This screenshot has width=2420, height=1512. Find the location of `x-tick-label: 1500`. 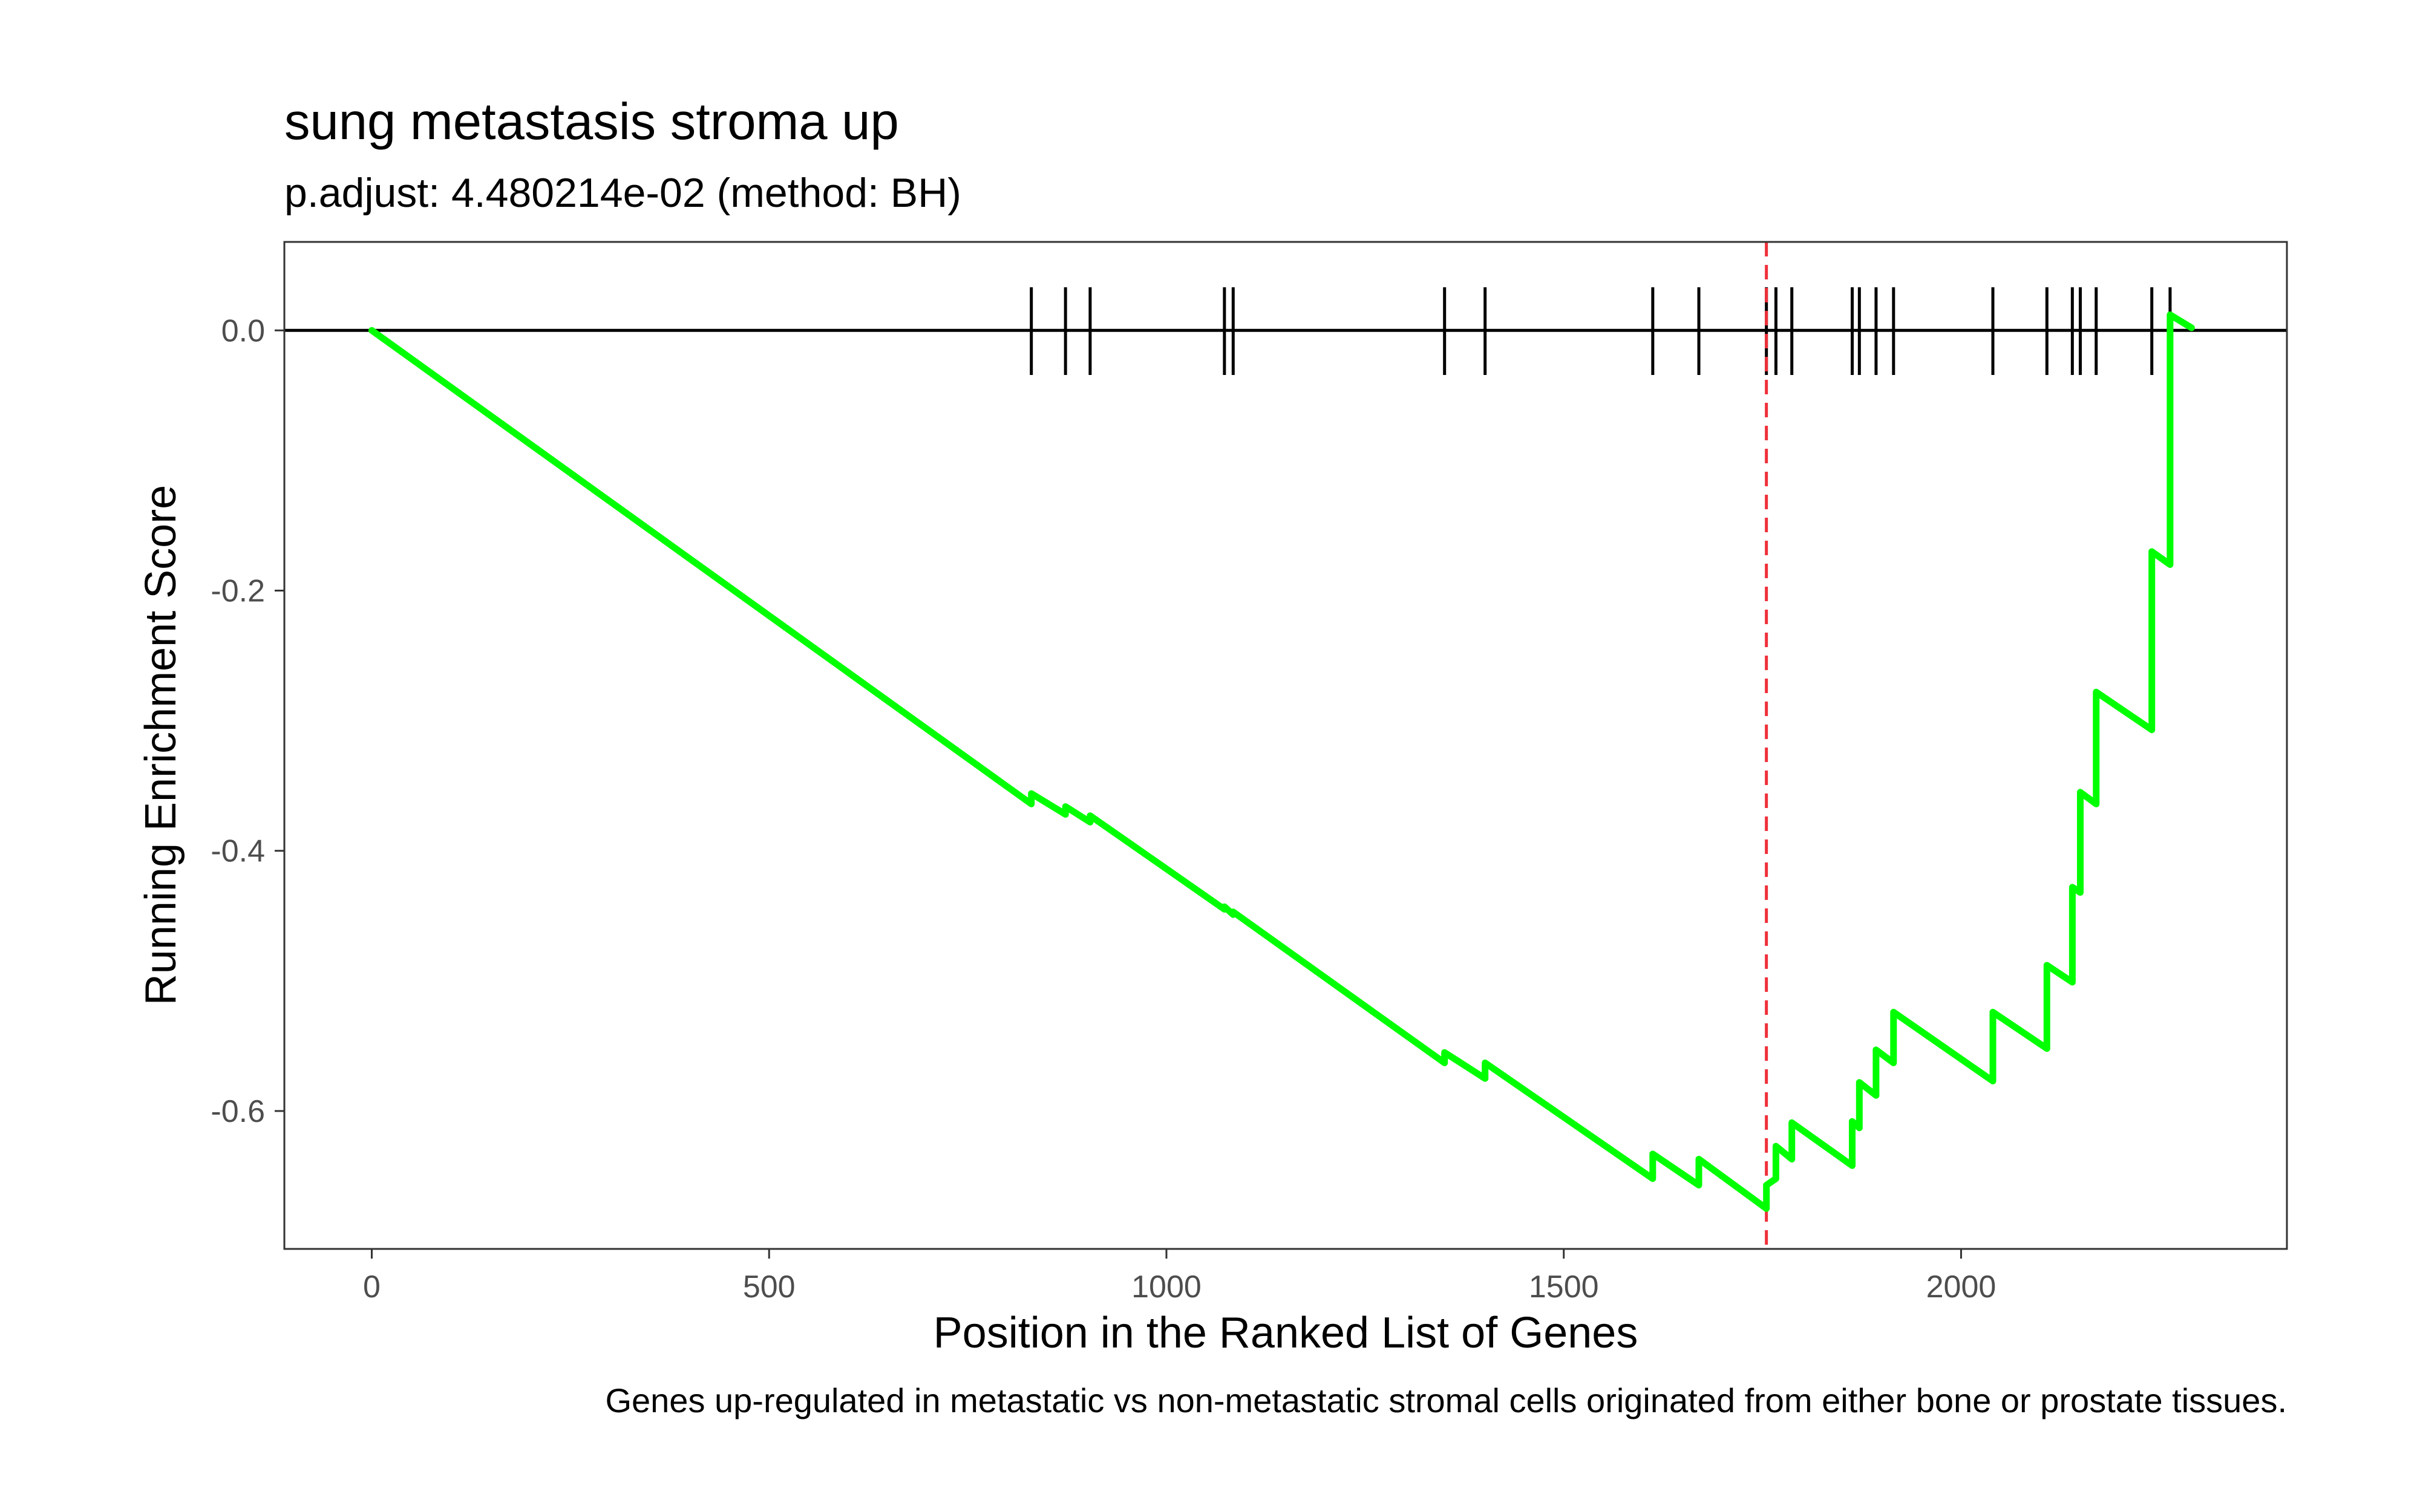

x-tick-label: 1500 is located at coordinates (1564, 1287).